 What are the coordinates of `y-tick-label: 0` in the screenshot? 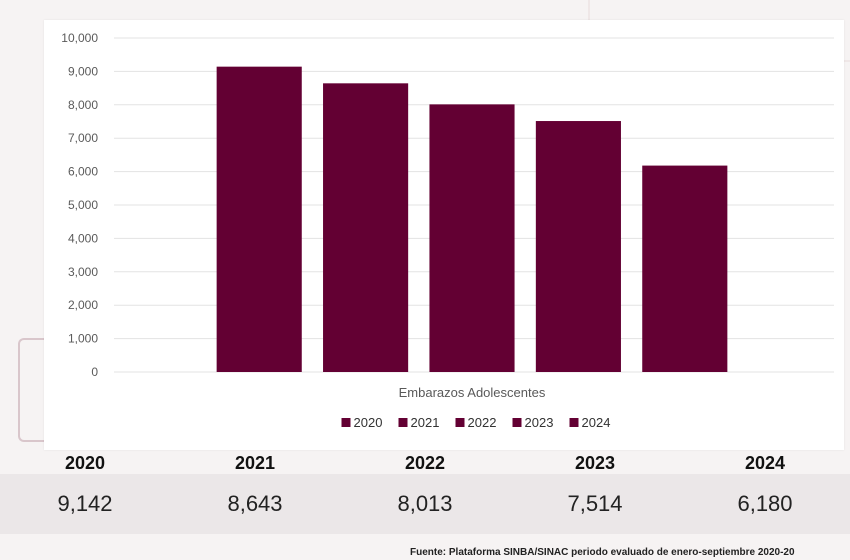 It's located at (94, 372).